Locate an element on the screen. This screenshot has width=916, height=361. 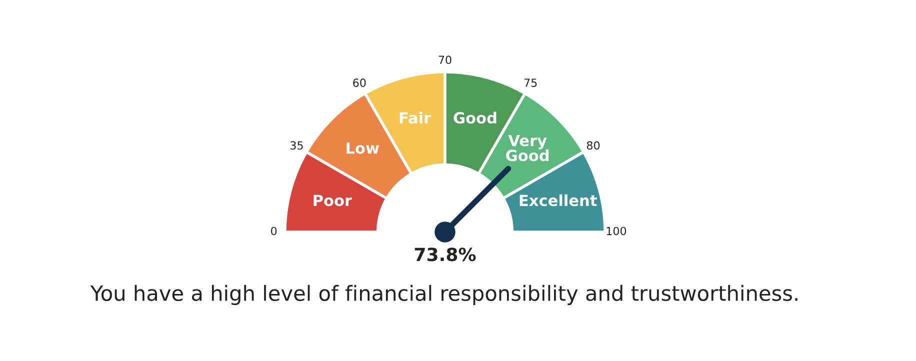
text: 73.8% is located at coordinates (445, 255).